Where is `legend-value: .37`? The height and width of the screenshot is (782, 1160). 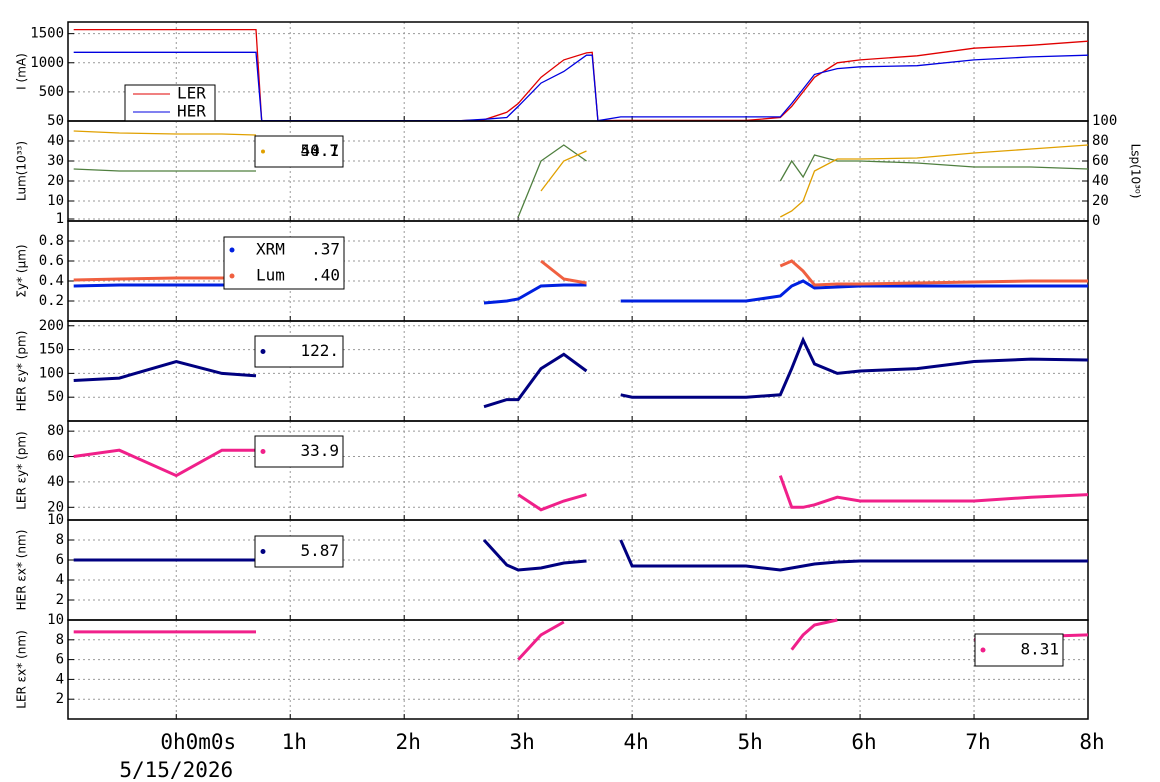 legend-value: .37 is located at coordinates (325, 249).